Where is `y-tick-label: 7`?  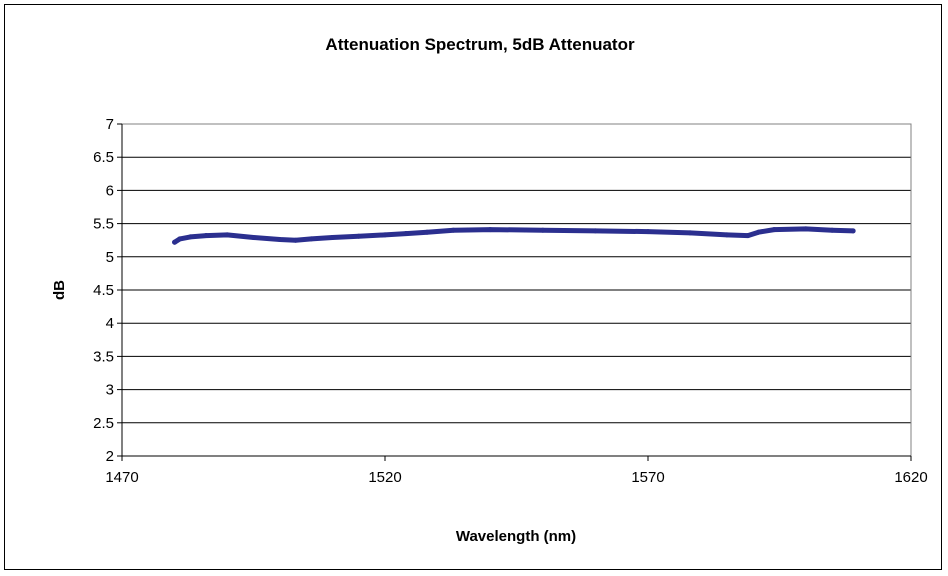 y-tick-label: 7 is located at coordinates (110, 124).